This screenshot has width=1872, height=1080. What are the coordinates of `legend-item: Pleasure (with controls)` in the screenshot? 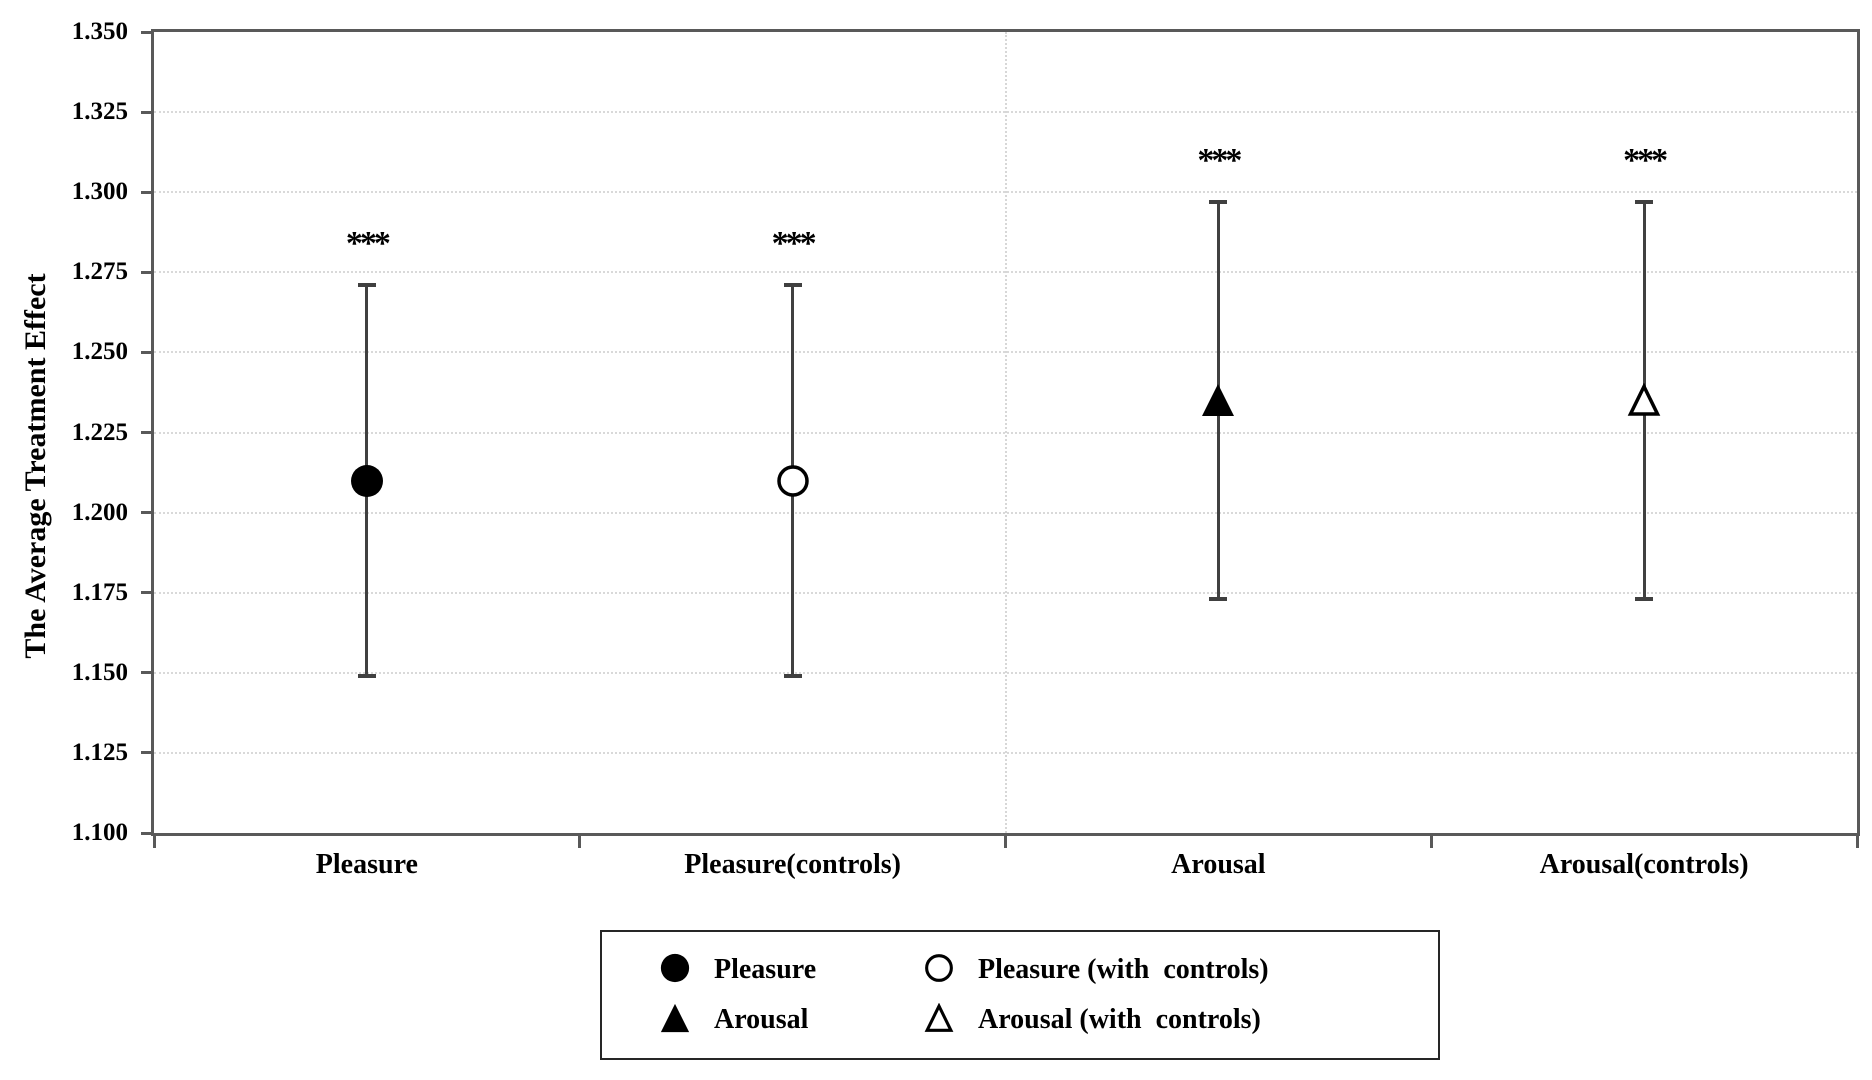 It's located at (1176, 970).